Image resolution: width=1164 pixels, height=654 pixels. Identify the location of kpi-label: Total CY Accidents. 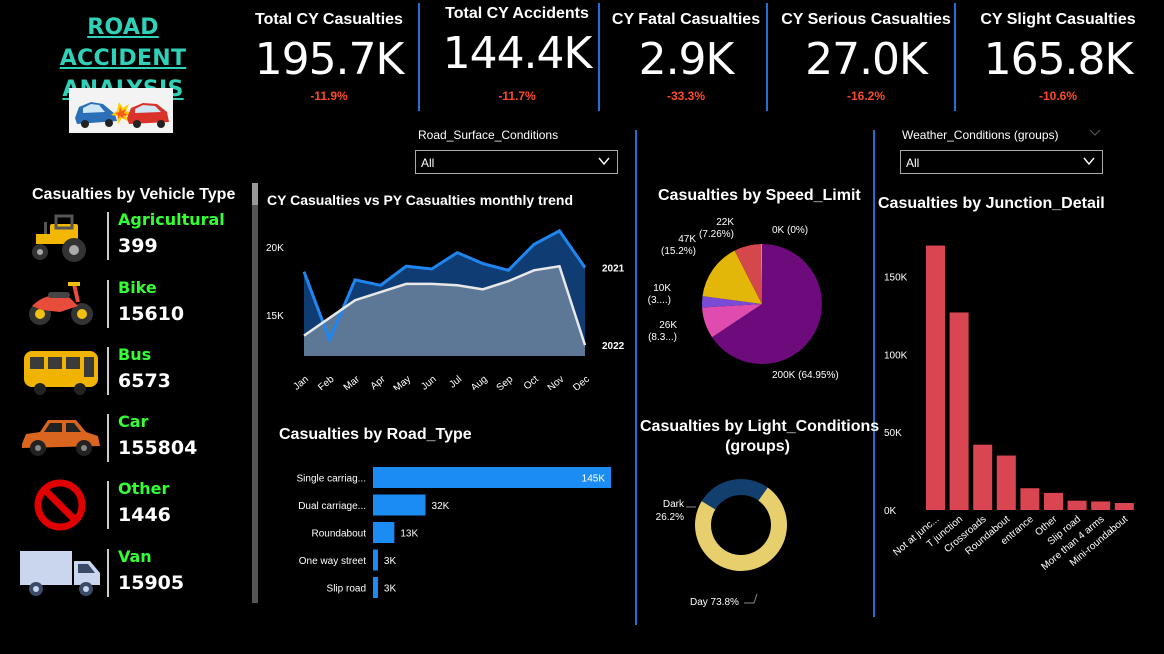
(517, 13).